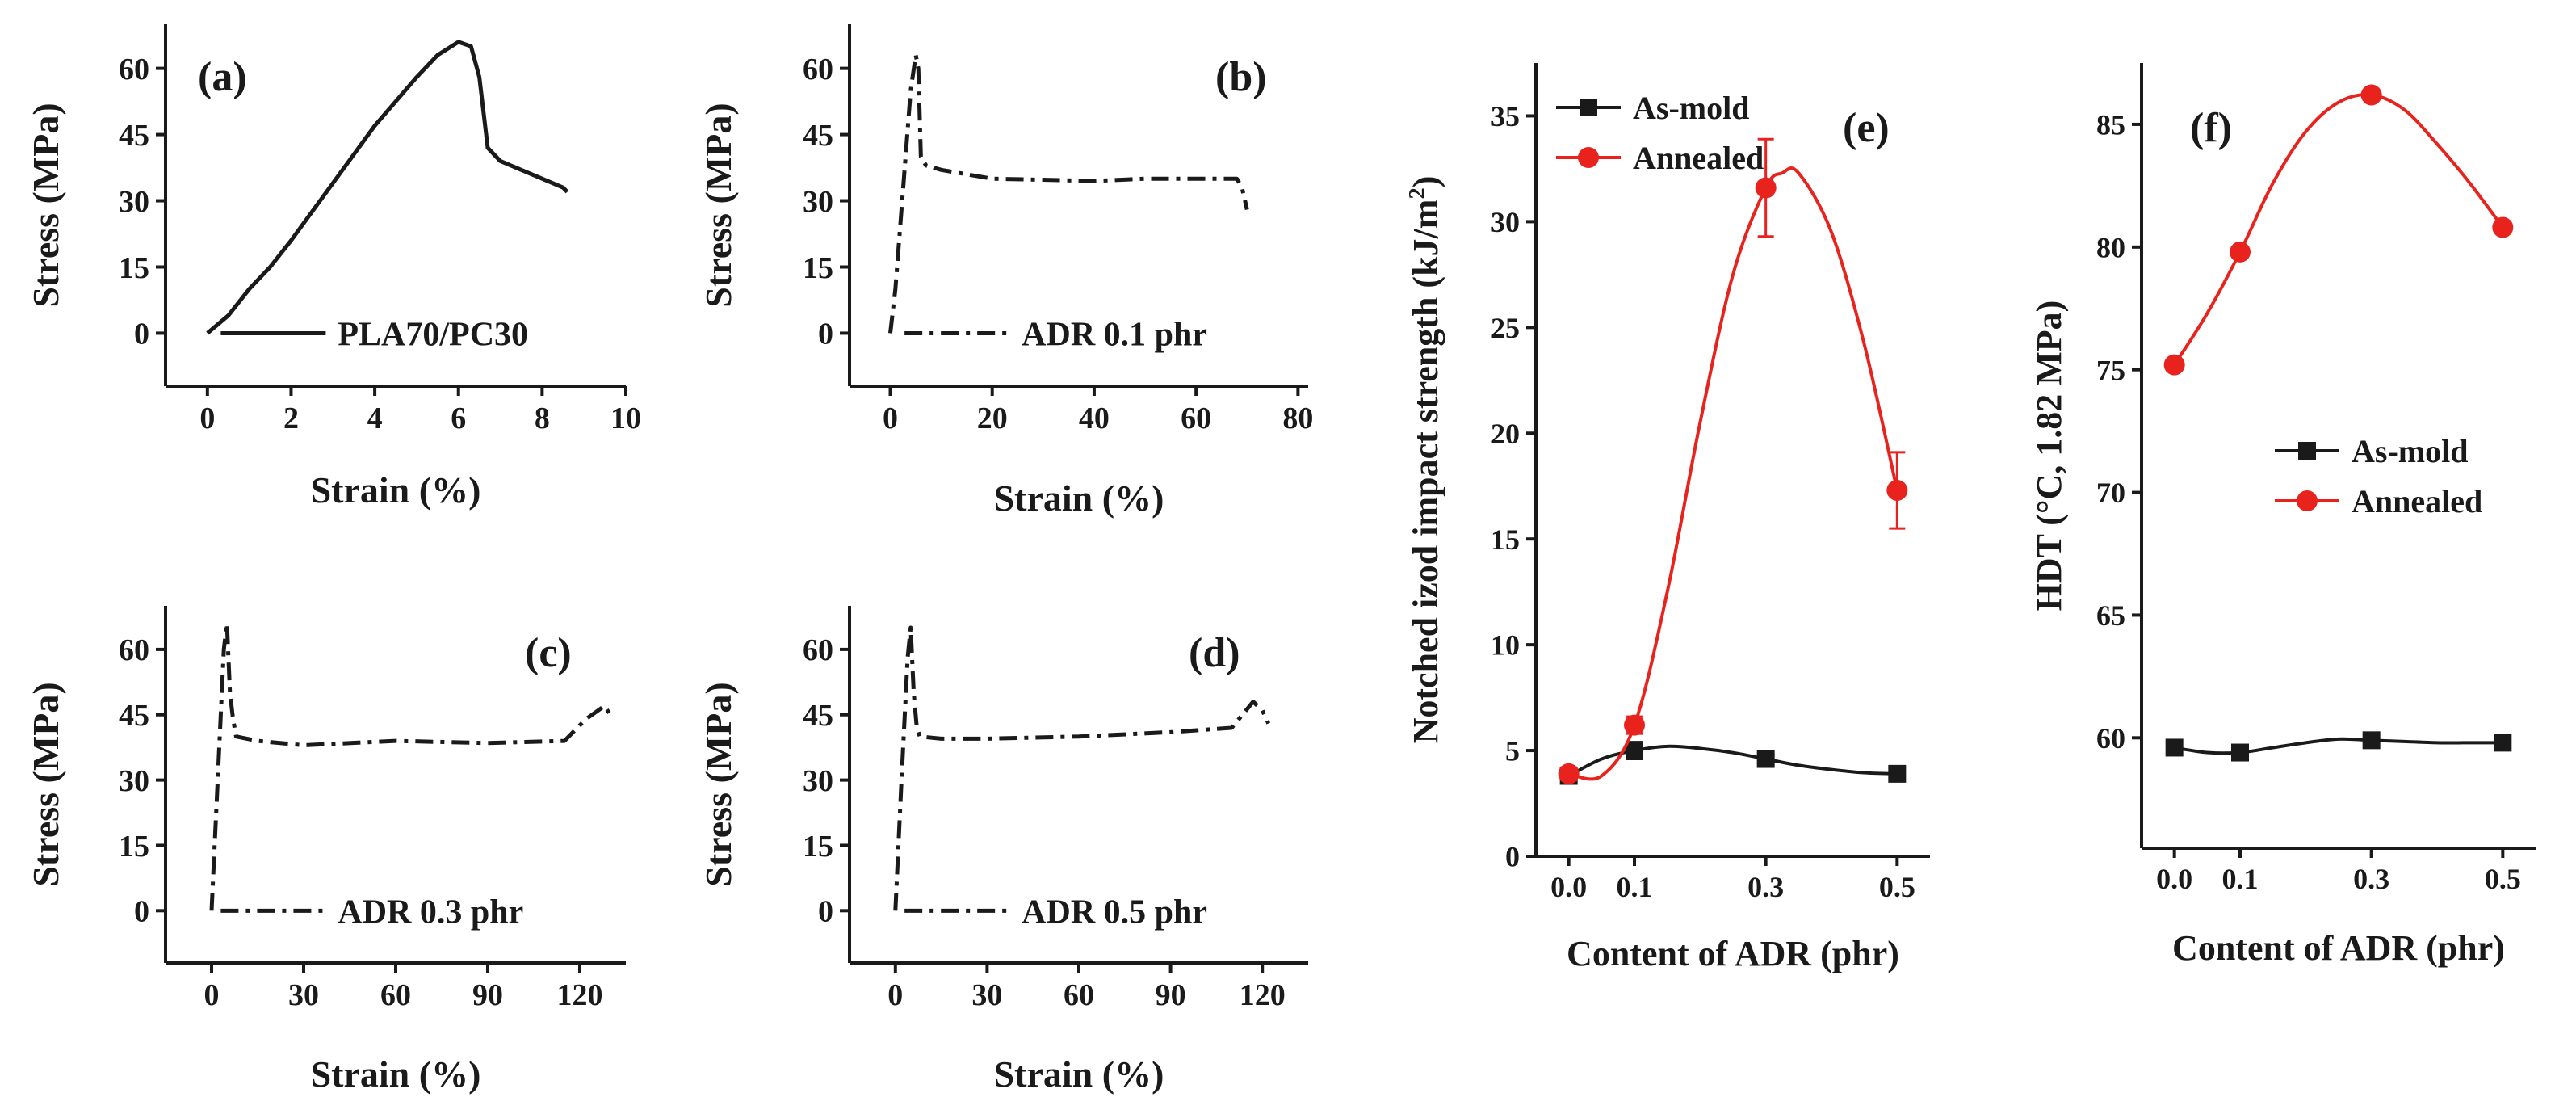 The image size is (2576, 1114). Describe the element at coordinates (2110, 370) in the screenshot. I see `y-tick-label: 75` at that location.